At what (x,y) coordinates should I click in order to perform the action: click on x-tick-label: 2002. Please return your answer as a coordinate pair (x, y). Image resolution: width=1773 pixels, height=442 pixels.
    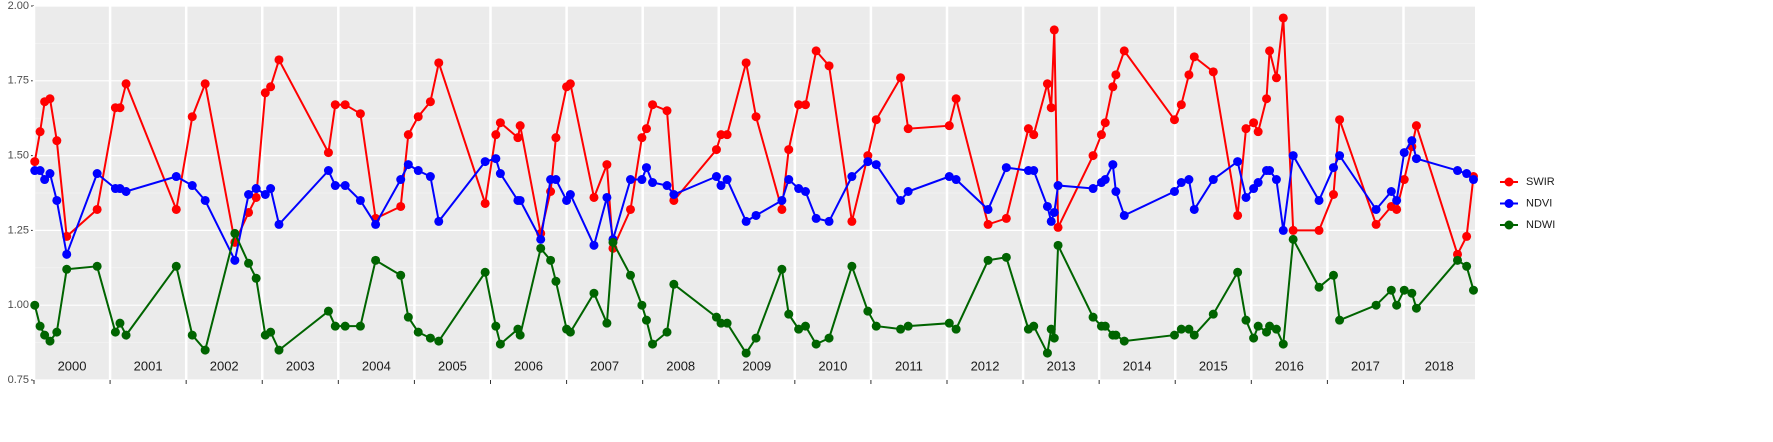
    Looking at the image, I should click on (224, 365).